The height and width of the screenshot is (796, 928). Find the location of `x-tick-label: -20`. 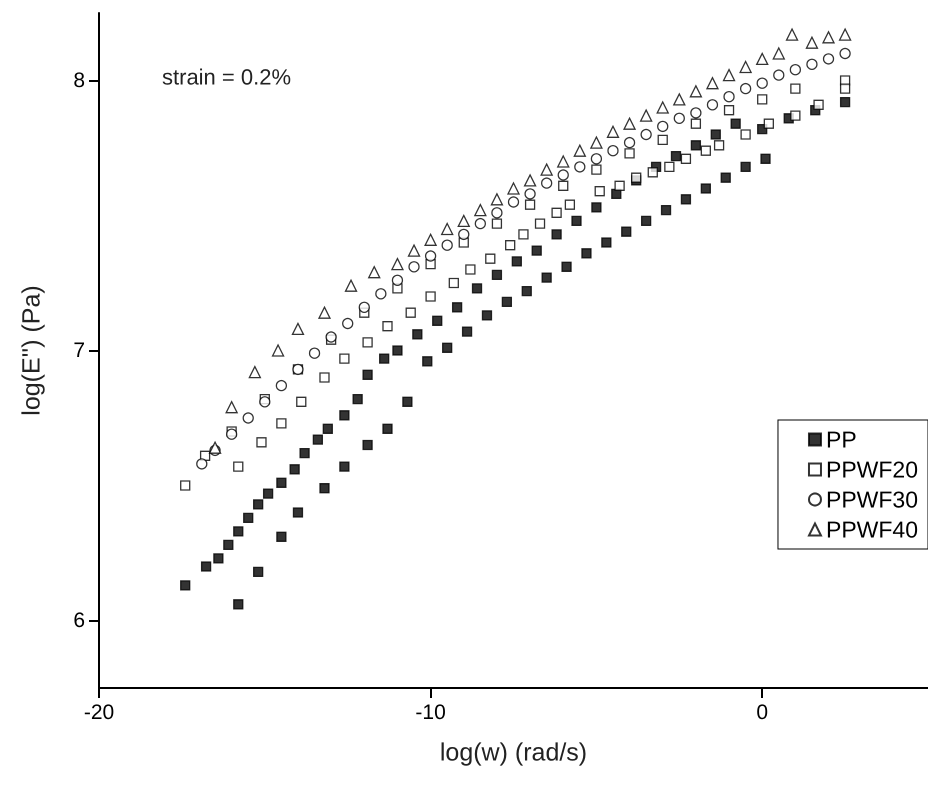

x-tick-label: -20 is located at coordinates (99, 712).